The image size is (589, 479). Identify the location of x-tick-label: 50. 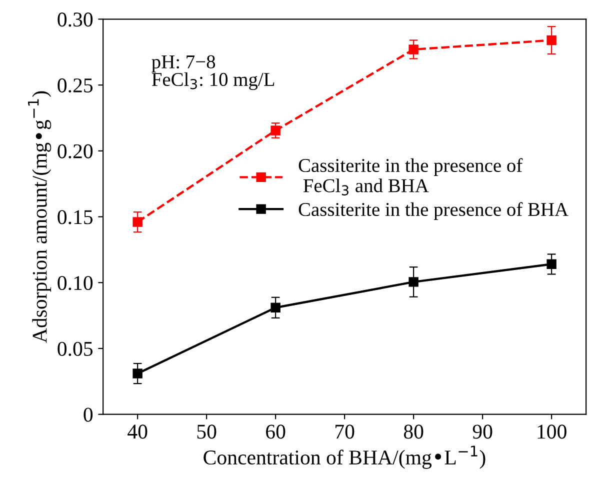
(206, 431).